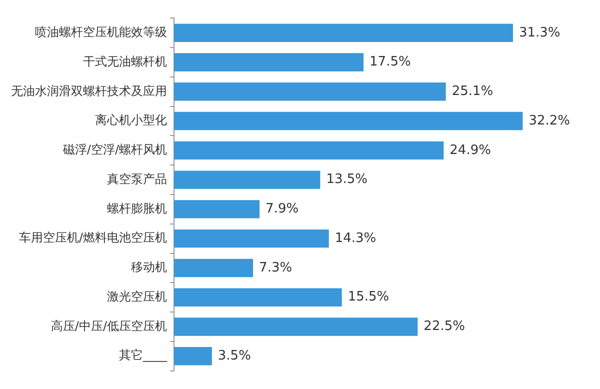 This screenshot has width=600, height=389. What do you see at coordinates (114, 149) in the screenshot?
I see `y-tick-label: 磁浮/空浮/螺杆风机` at bounding box center [114, 149].